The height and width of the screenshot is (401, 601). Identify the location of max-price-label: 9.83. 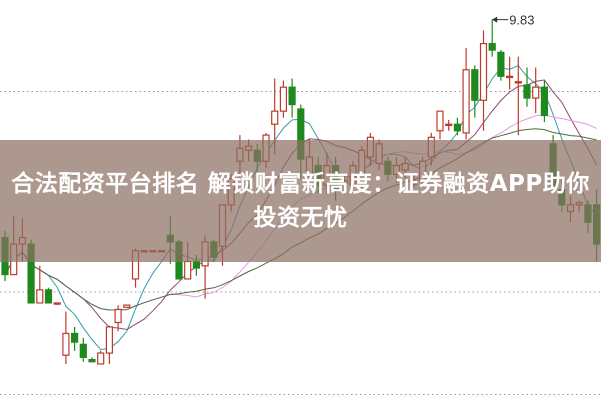
(521, 20).